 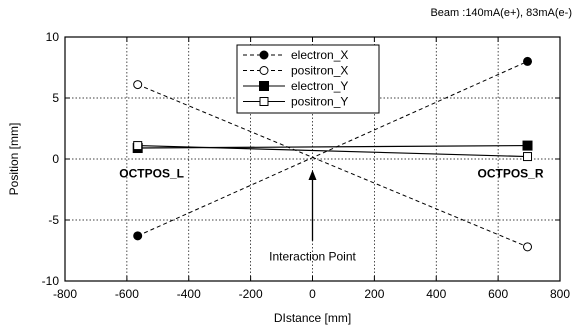 I want to click on x-tick-label: -400, so click(x=189, y=294).